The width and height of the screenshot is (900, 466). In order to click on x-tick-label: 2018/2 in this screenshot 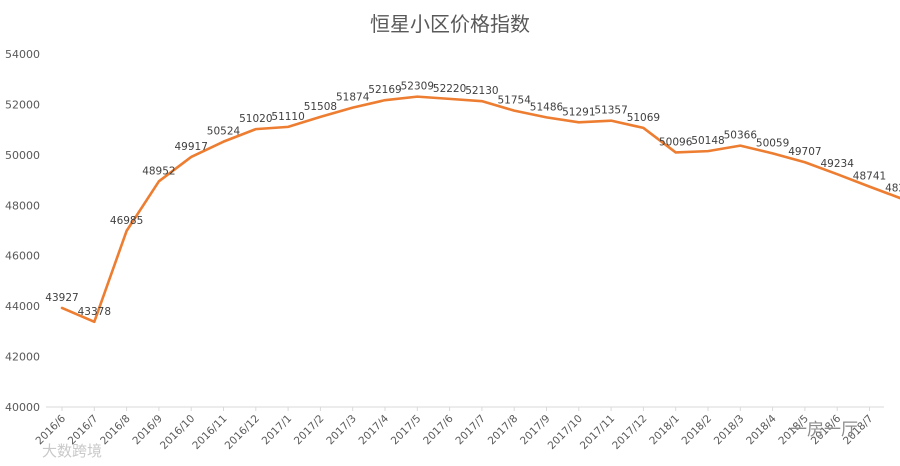, I will do `click(697, 430)`.